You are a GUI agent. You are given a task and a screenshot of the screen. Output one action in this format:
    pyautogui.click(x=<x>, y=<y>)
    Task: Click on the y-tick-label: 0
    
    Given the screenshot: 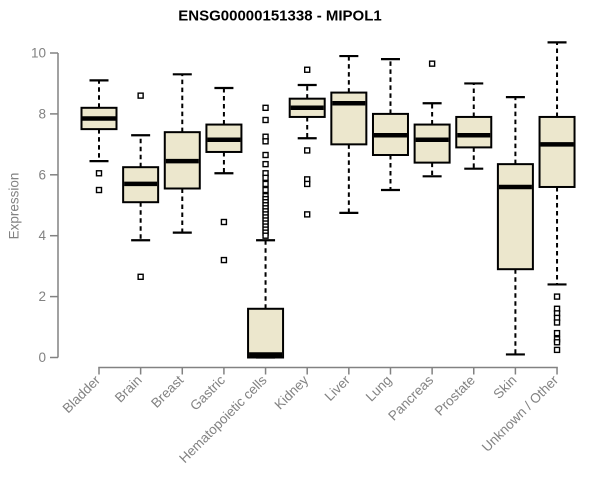 What is the action you would take?
    pyautogui.click(x=42, y=357)
    